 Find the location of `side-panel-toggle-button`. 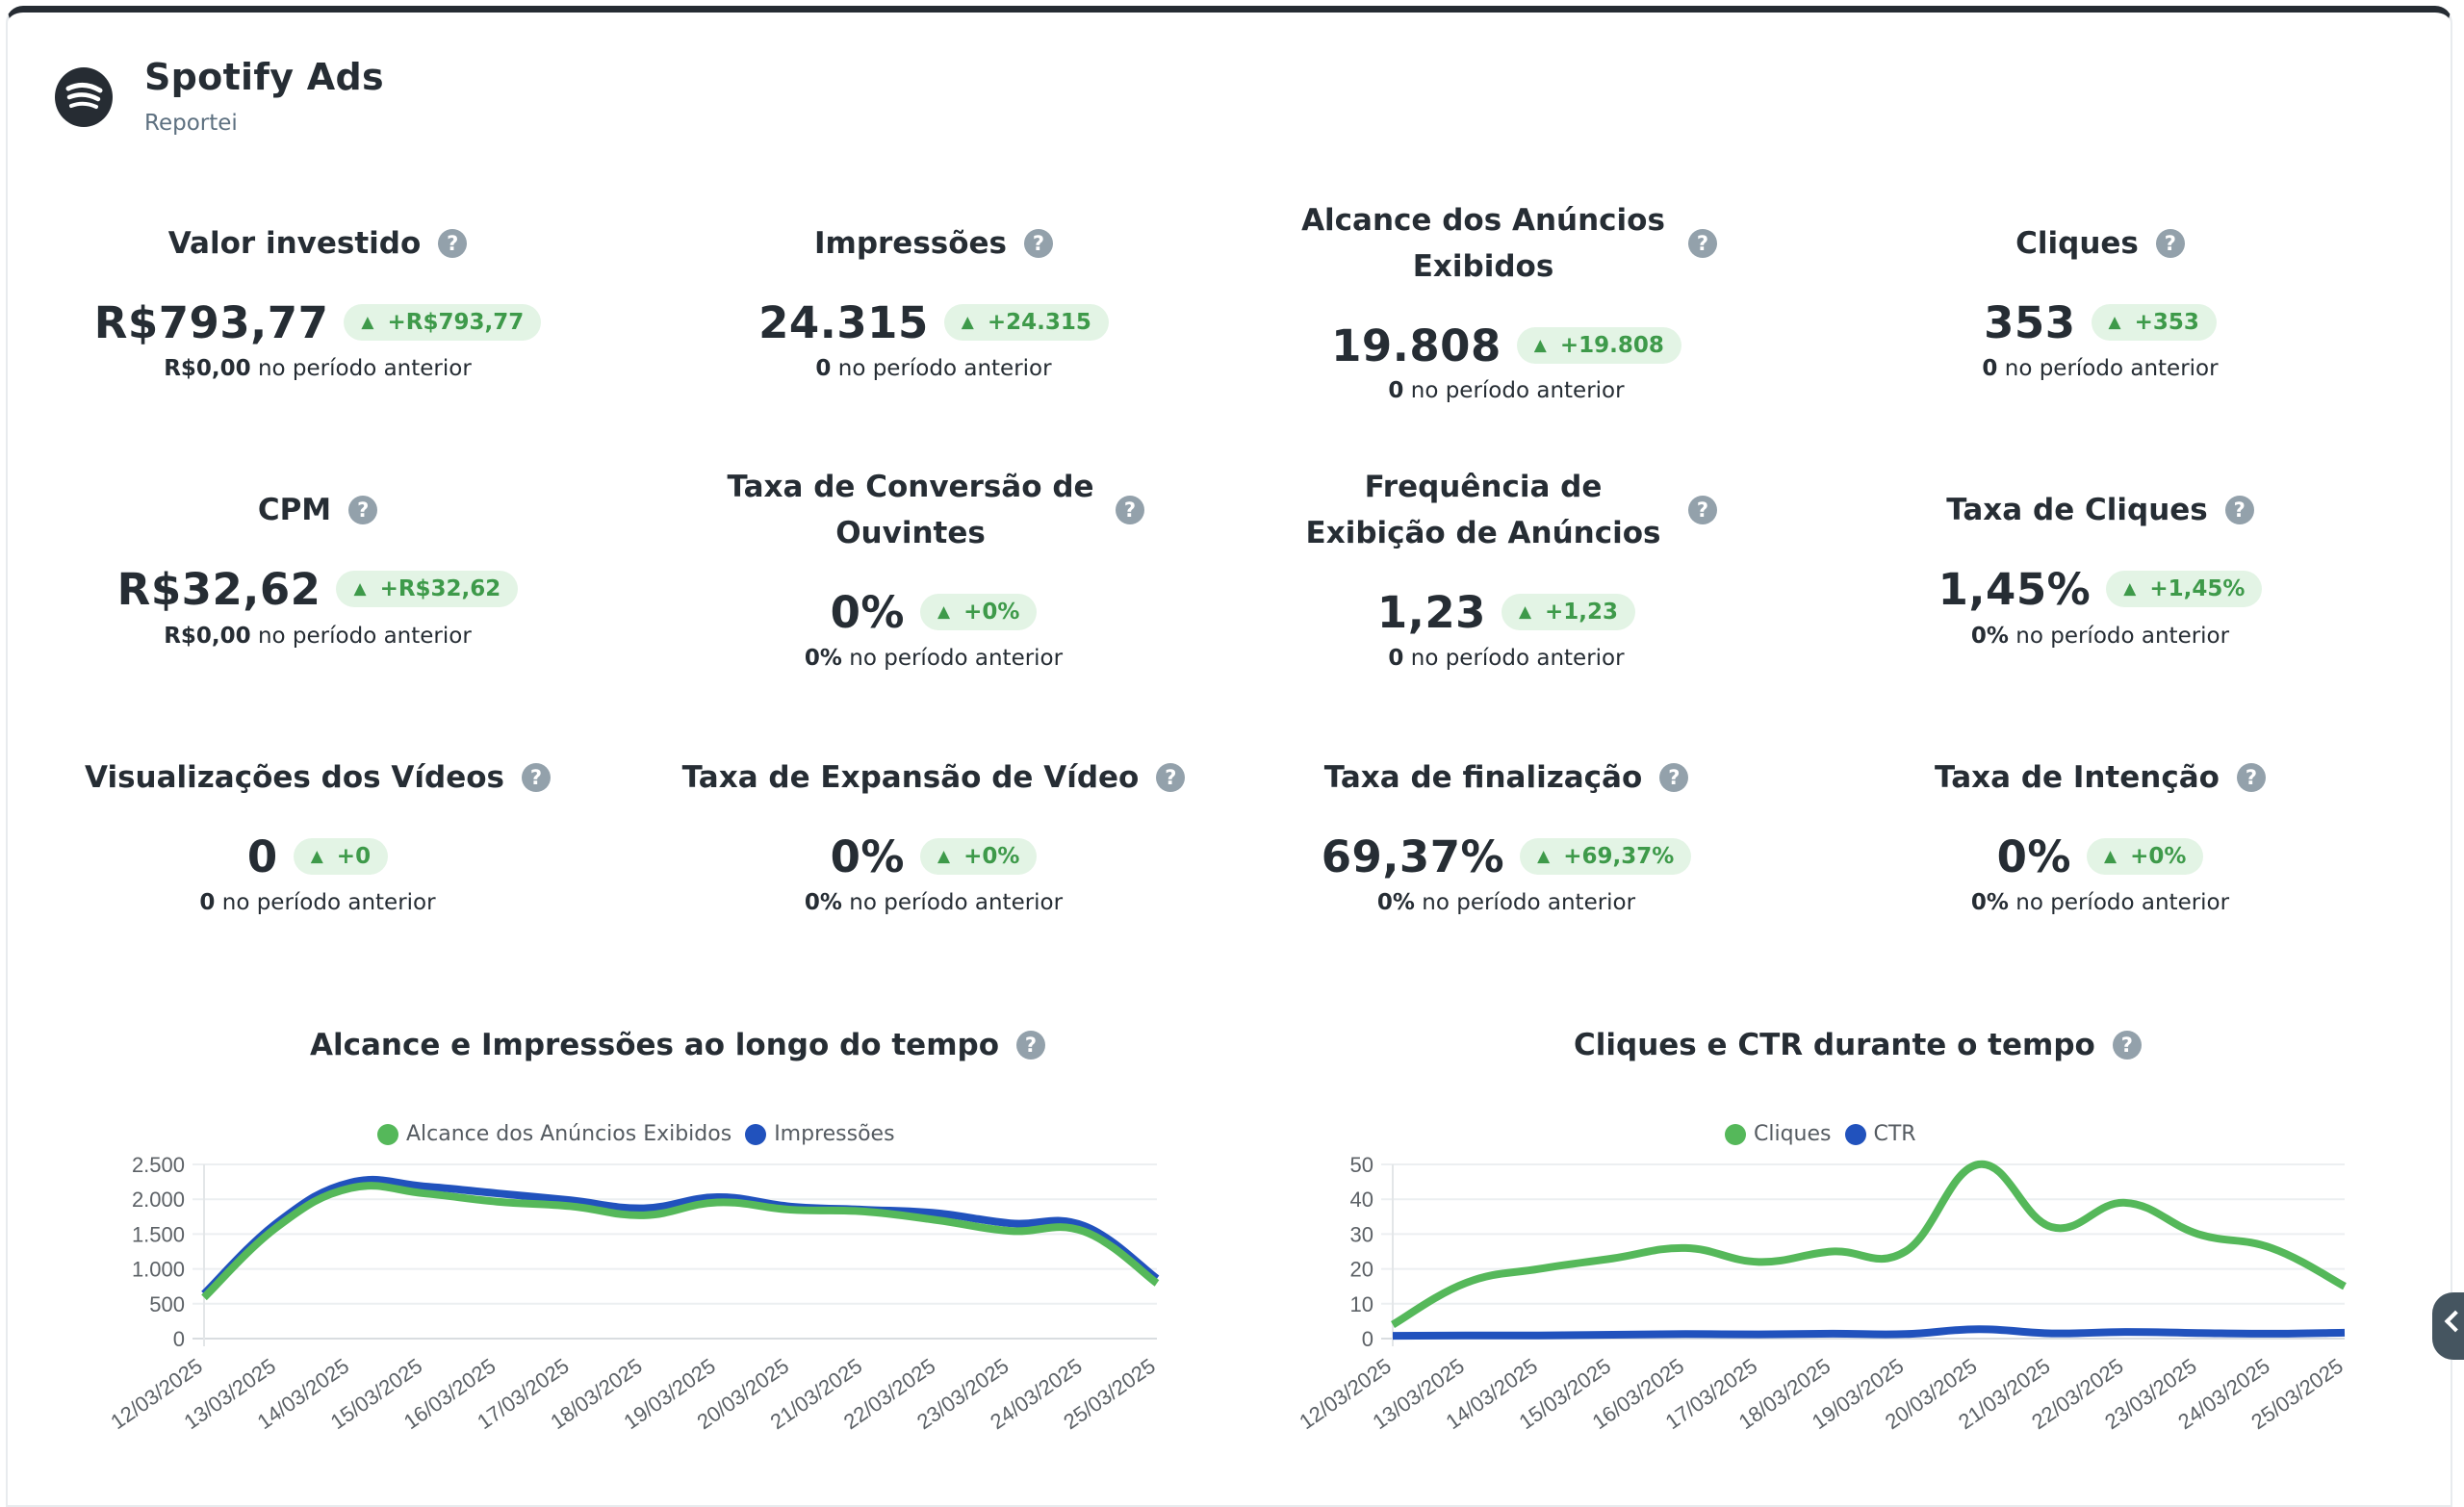

side-panel-toggle-button is located at coordinates (2448, 1326).